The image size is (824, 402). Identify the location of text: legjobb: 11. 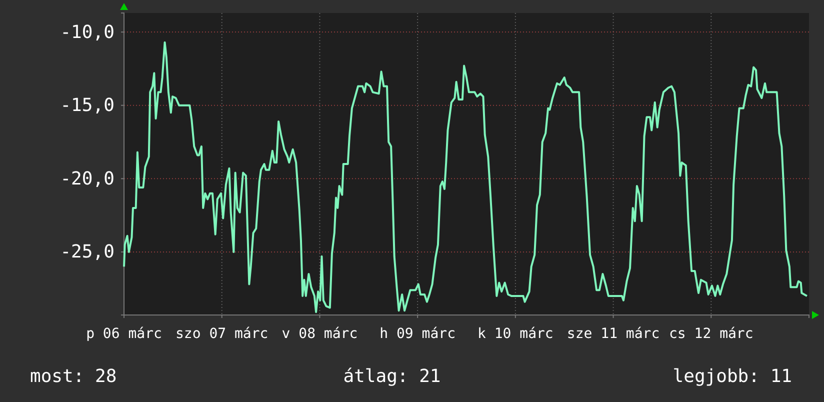
(732, 376).